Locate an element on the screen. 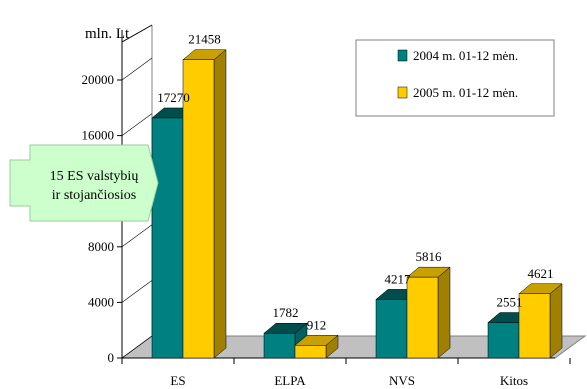  callout-arrow: 15 ES valstybių ir stojančiosios is located at coordinates (84, 183).